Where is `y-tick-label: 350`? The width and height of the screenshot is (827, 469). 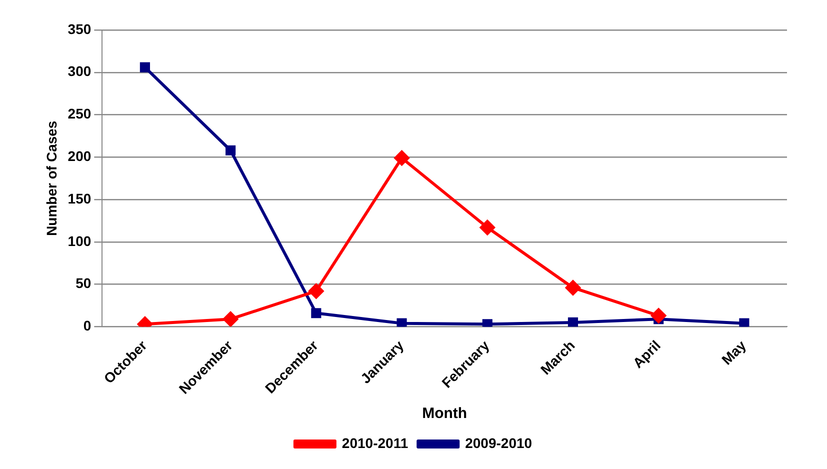
y-tick-label: 350 is located at coordinates (80, 28).